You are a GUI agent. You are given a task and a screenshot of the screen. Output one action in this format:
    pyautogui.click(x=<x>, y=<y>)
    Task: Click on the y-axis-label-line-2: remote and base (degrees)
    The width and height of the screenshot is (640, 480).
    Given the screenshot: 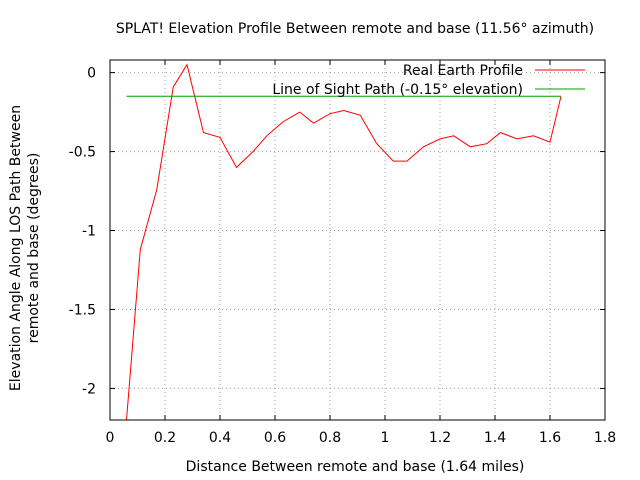 What is the action you would take?
    pyautogui.click(x=34, y=248)
    